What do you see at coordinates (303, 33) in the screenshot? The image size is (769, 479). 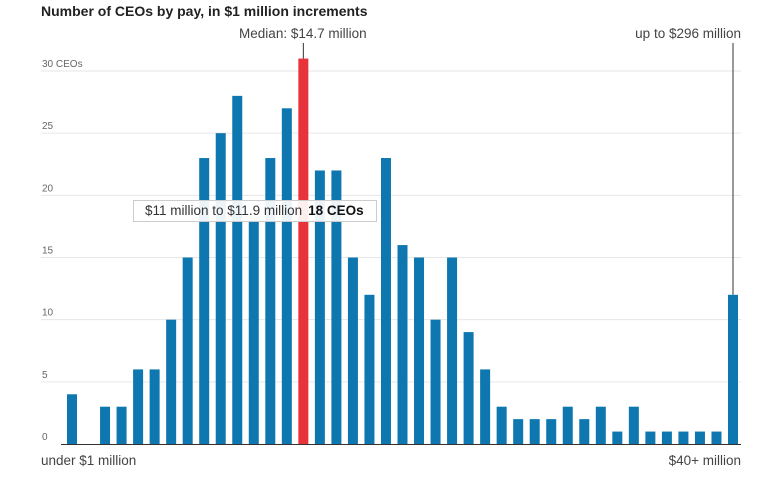 I see `median-annotation: Median: $14.7 million` at bounding box center [303, 33].